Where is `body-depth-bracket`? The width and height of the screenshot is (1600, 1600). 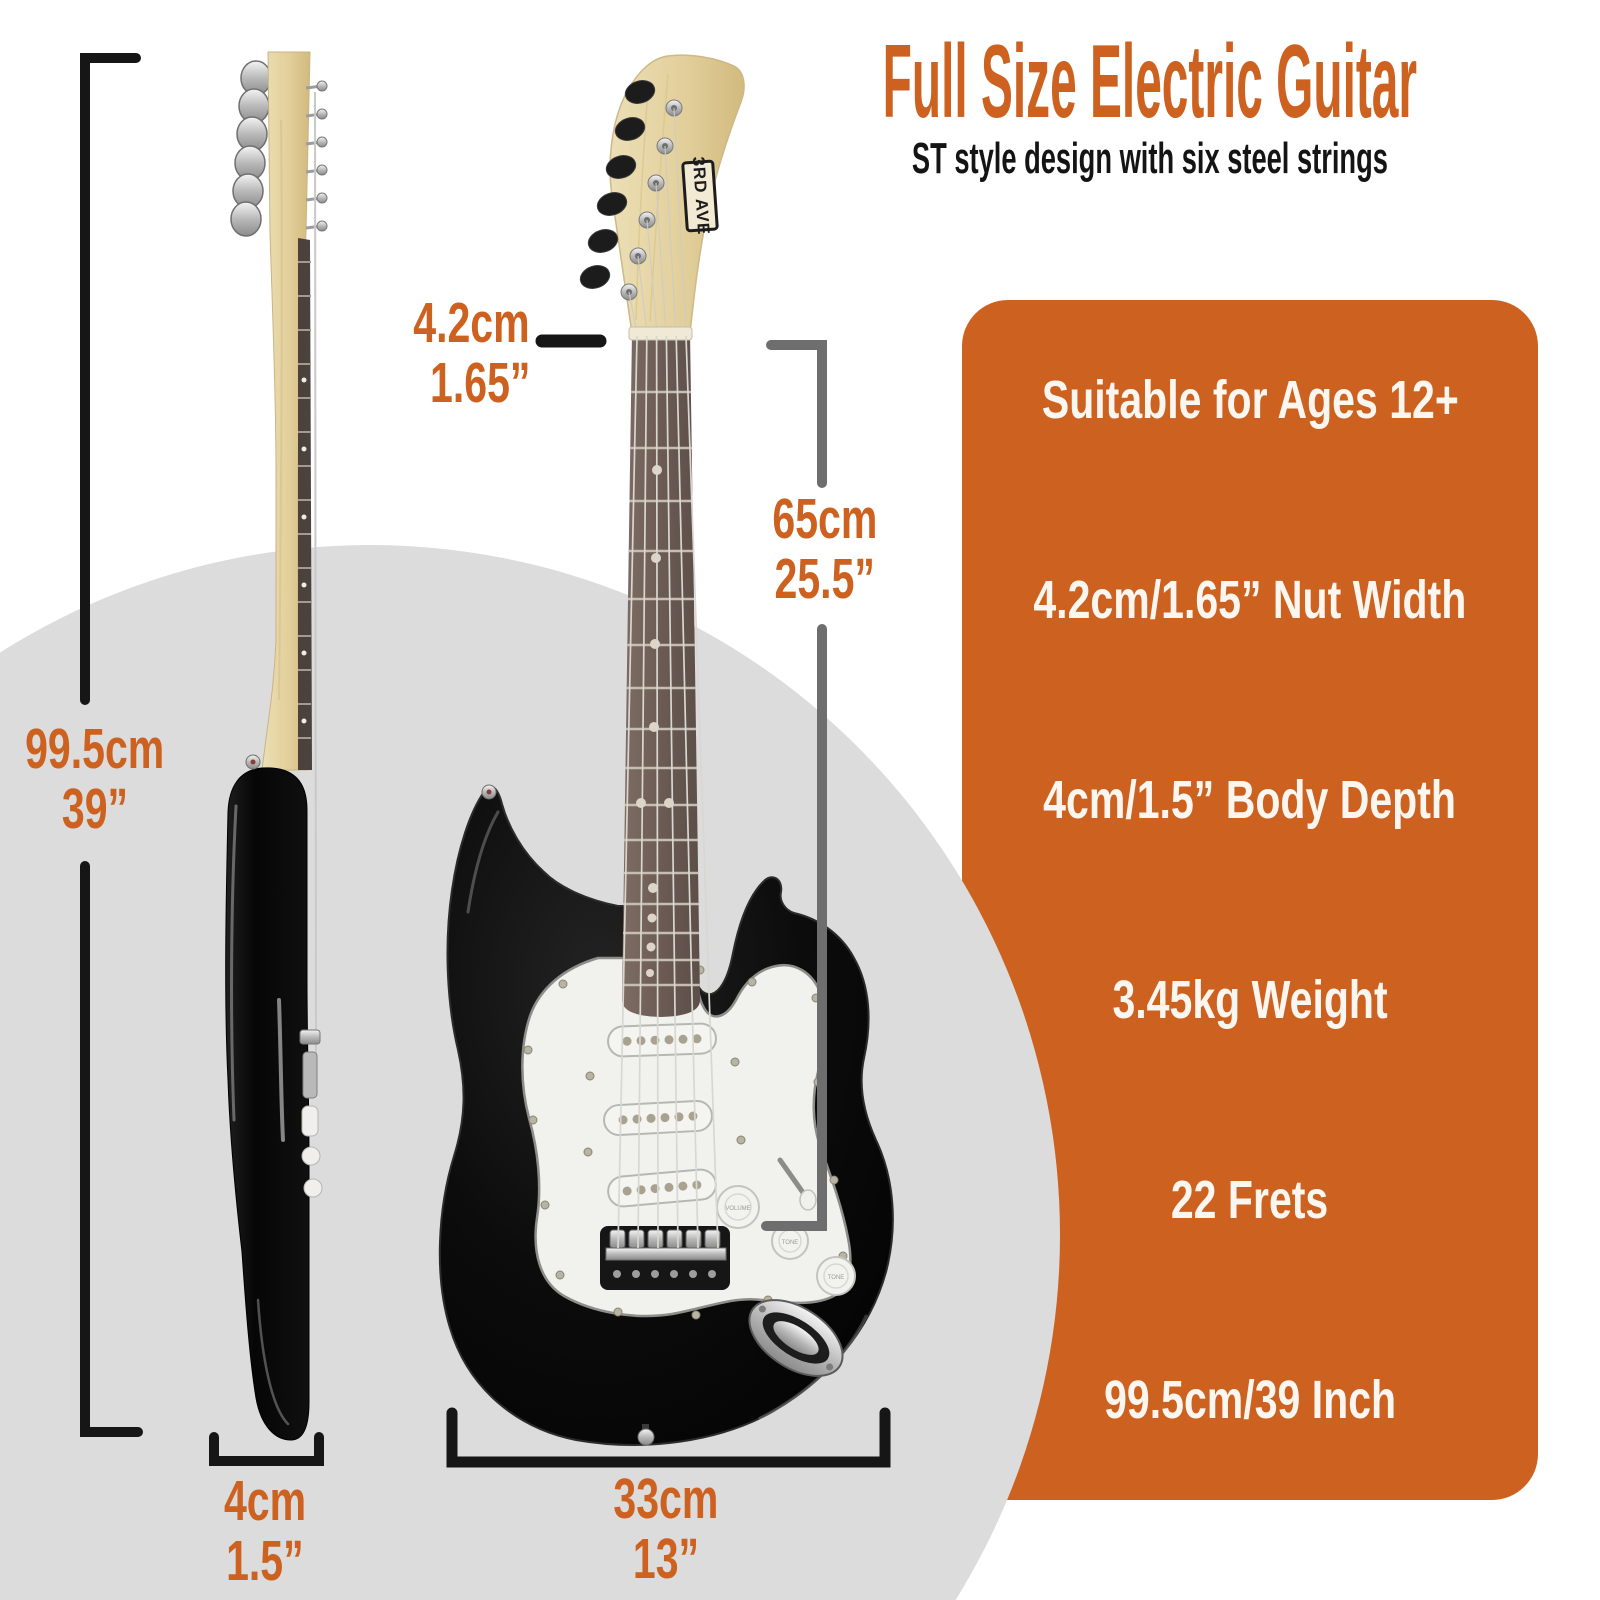
body-depth-bracket is located at coordinates (266, 1449).